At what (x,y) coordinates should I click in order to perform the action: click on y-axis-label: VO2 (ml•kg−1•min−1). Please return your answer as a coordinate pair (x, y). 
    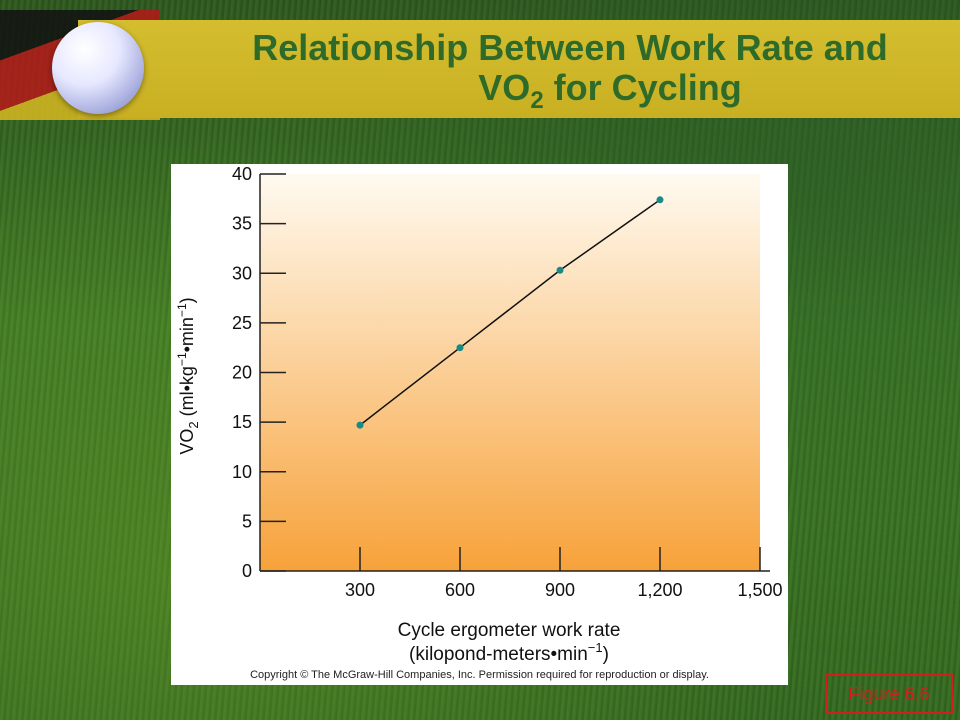
    Looking at the image, I should click on (188, 375).